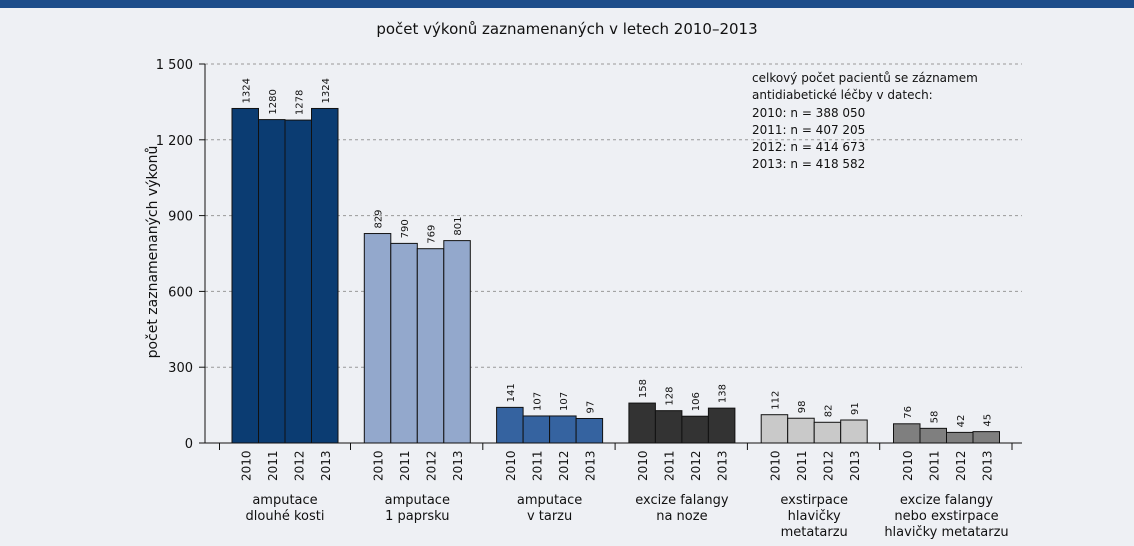 The image size is (1134, 546). What do you see at coordinates (802, 407) in the screenshot?
I see `value-label: 98` at bounding box center [802, 407].